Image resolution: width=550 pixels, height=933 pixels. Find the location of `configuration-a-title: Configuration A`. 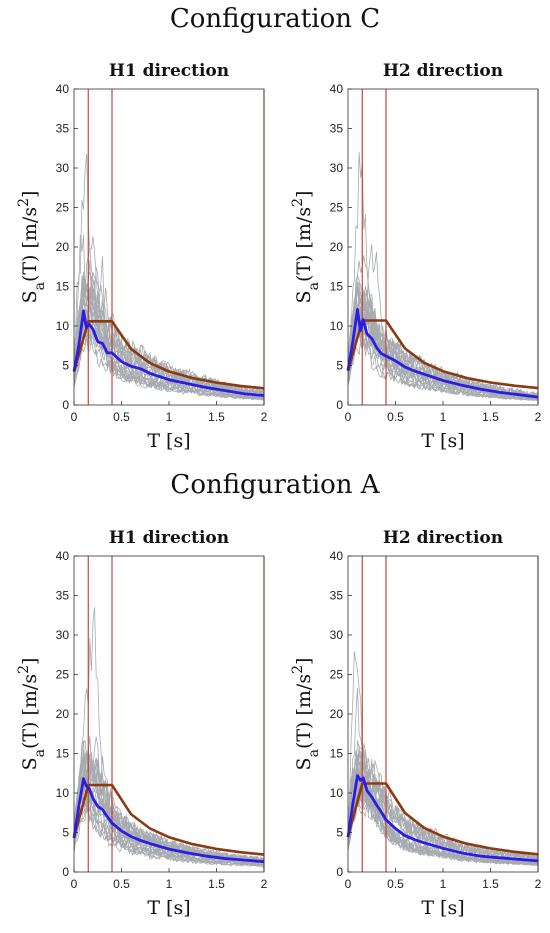

configuration-a-title: Configuration A is located at coordinates (275, 485).